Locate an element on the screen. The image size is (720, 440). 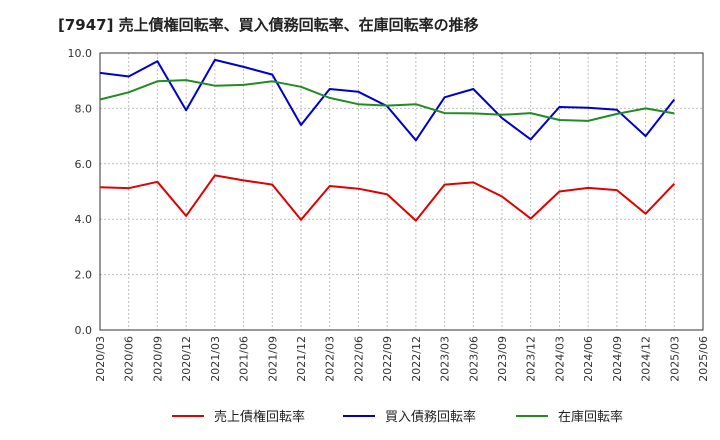
x-tick-label: 2023/06 is located at coordinates (473, 359).